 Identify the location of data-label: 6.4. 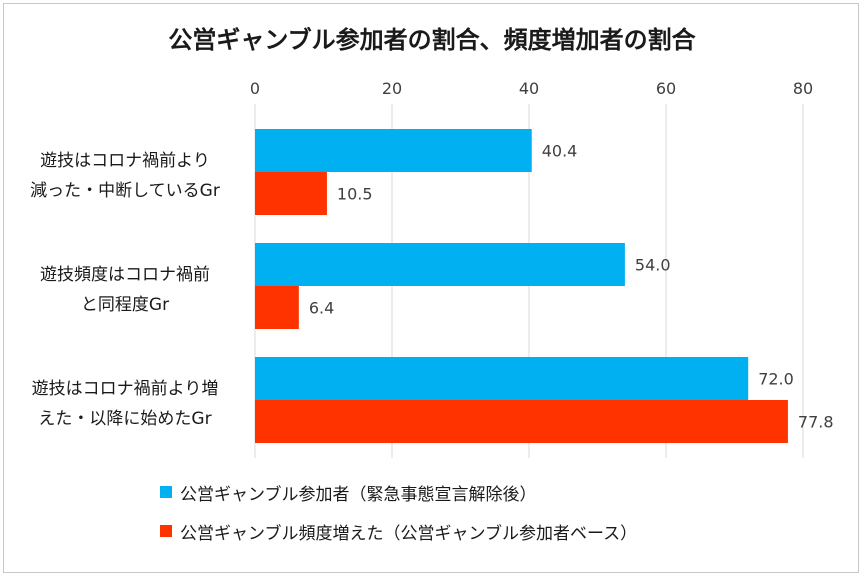
(321, 308).